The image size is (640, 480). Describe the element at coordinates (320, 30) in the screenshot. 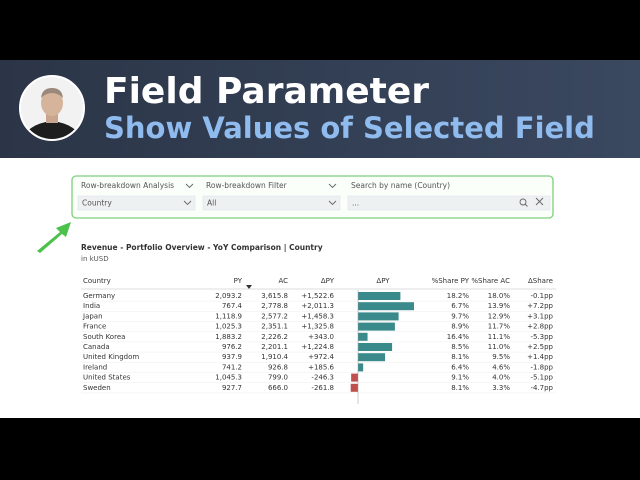

I see `letterbox-top` at that location.